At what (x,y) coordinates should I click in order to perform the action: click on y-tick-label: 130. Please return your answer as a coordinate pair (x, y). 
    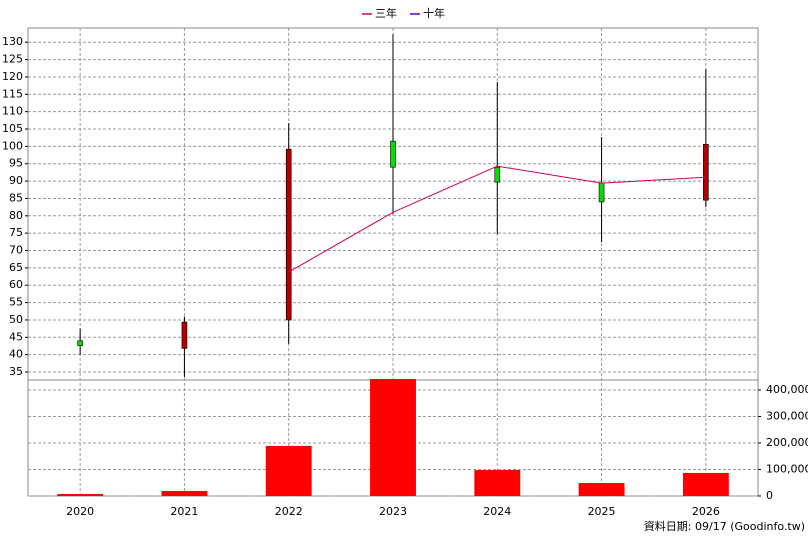
    Looking at the image, I should click on (12, 41).